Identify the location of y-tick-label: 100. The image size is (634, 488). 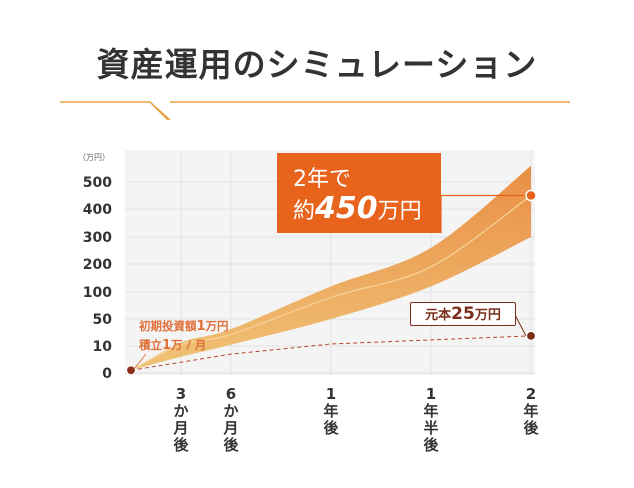
(97, 293).